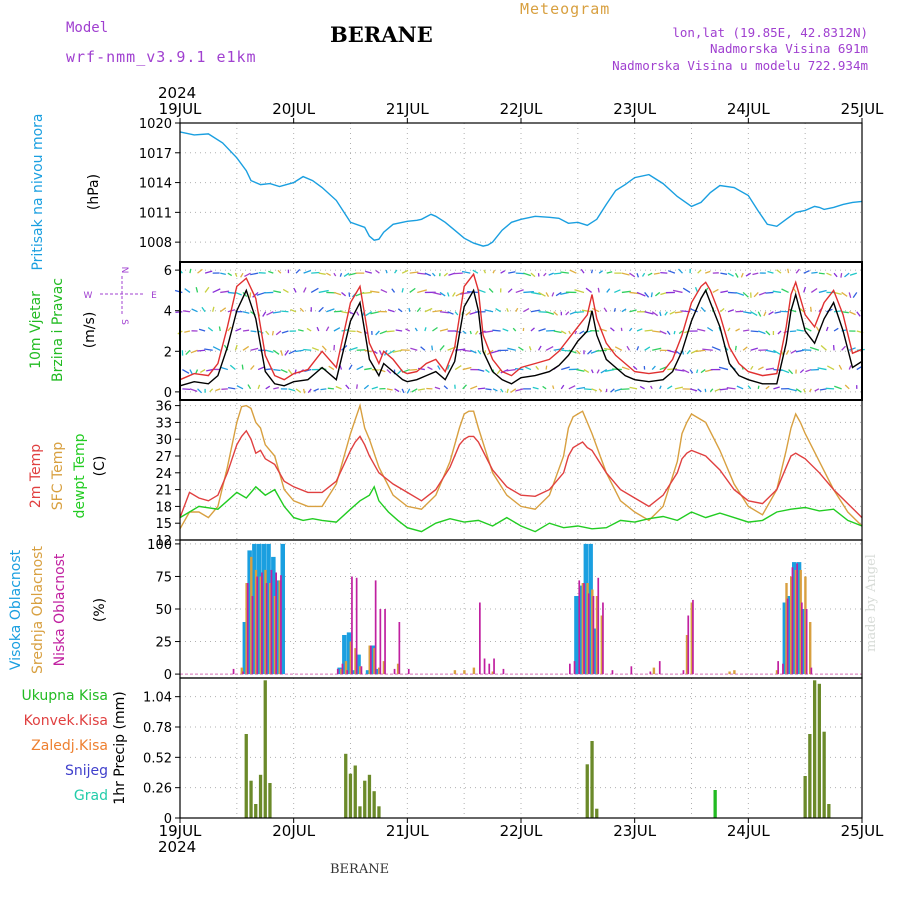  What do you see at coordinates (163, 491) in the screenshot?
I see `y-tick-label: 21` at bounding box center [163, 491].